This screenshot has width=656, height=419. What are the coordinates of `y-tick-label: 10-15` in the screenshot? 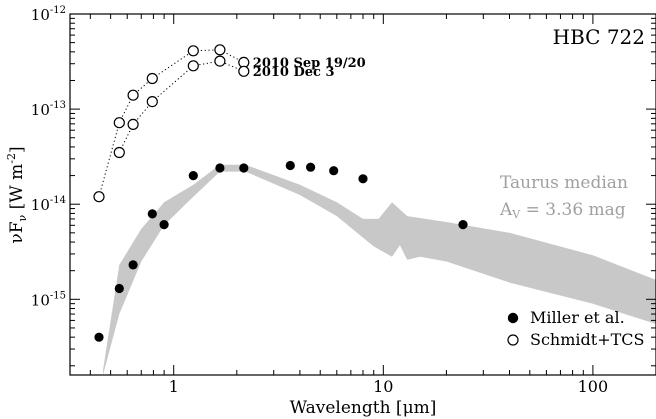 It's located at (48, 299).